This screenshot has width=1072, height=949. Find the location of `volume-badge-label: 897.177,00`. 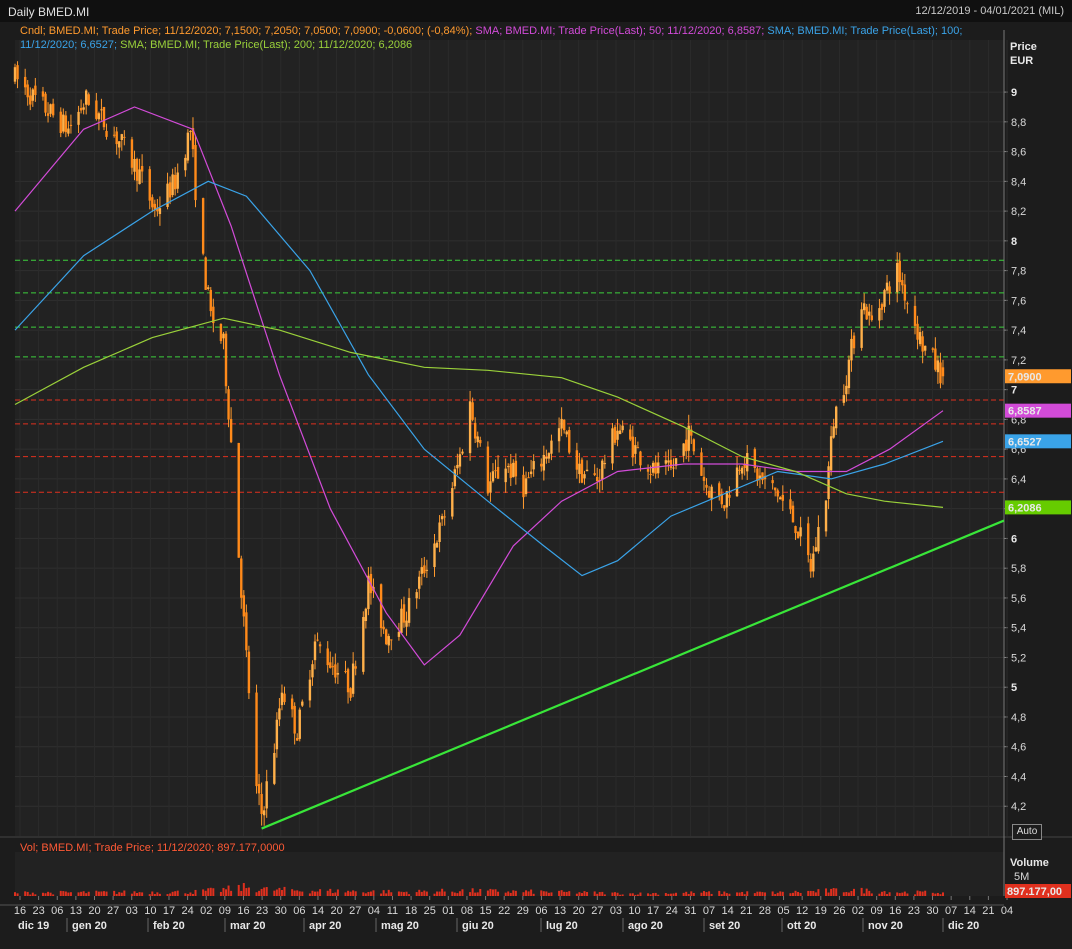

volume-badge-label: 897.177,00 is located at coordinates (1034, 892).